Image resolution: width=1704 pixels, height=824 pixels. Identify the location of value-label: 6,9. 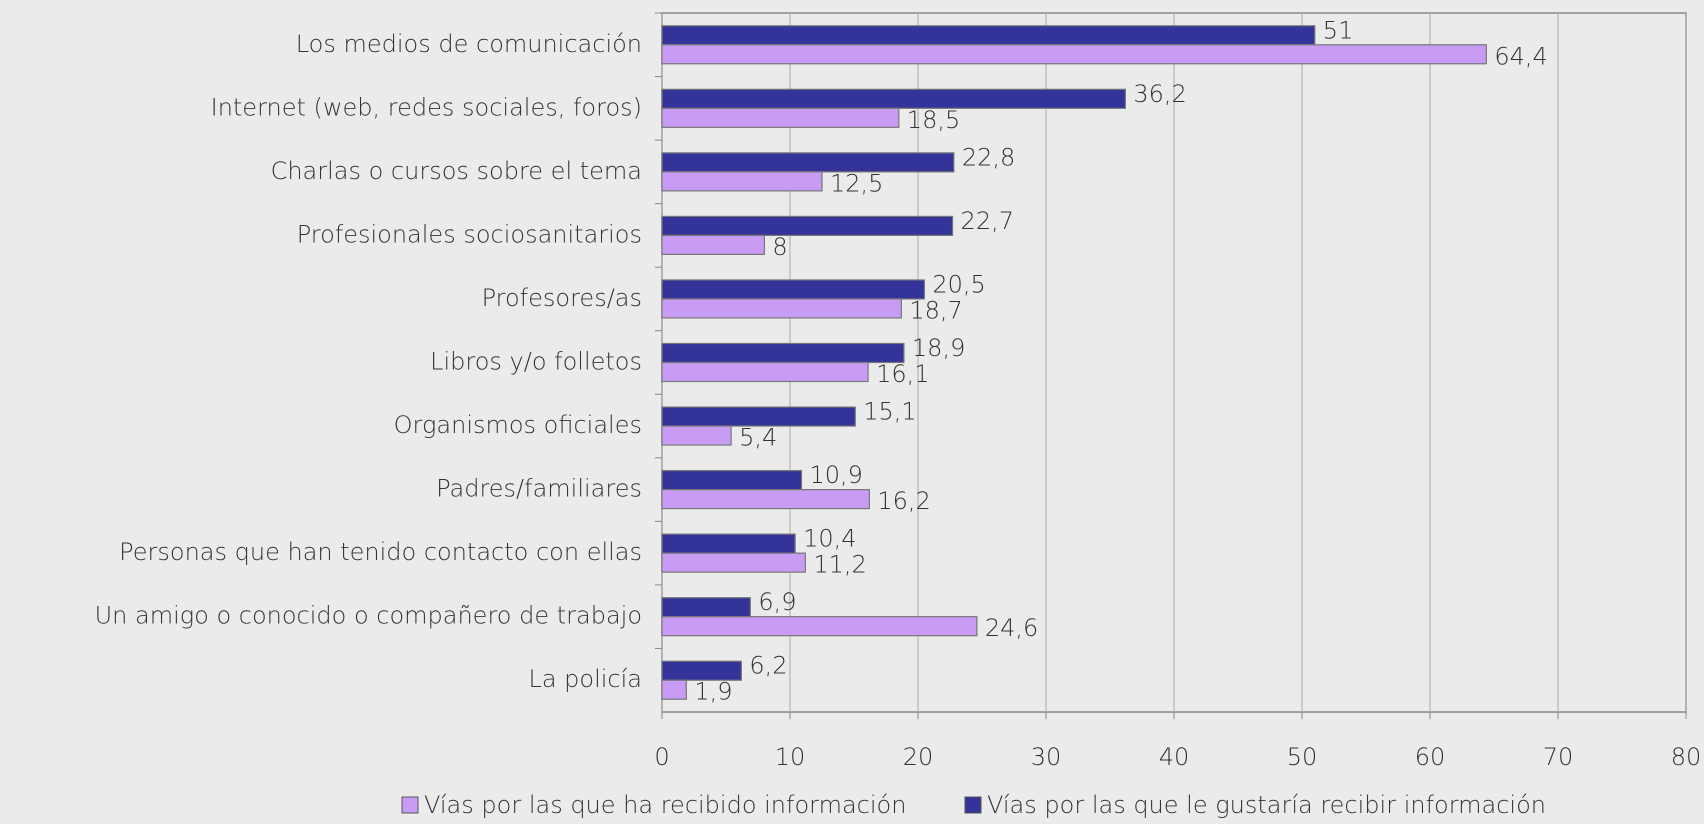
(777, 602).